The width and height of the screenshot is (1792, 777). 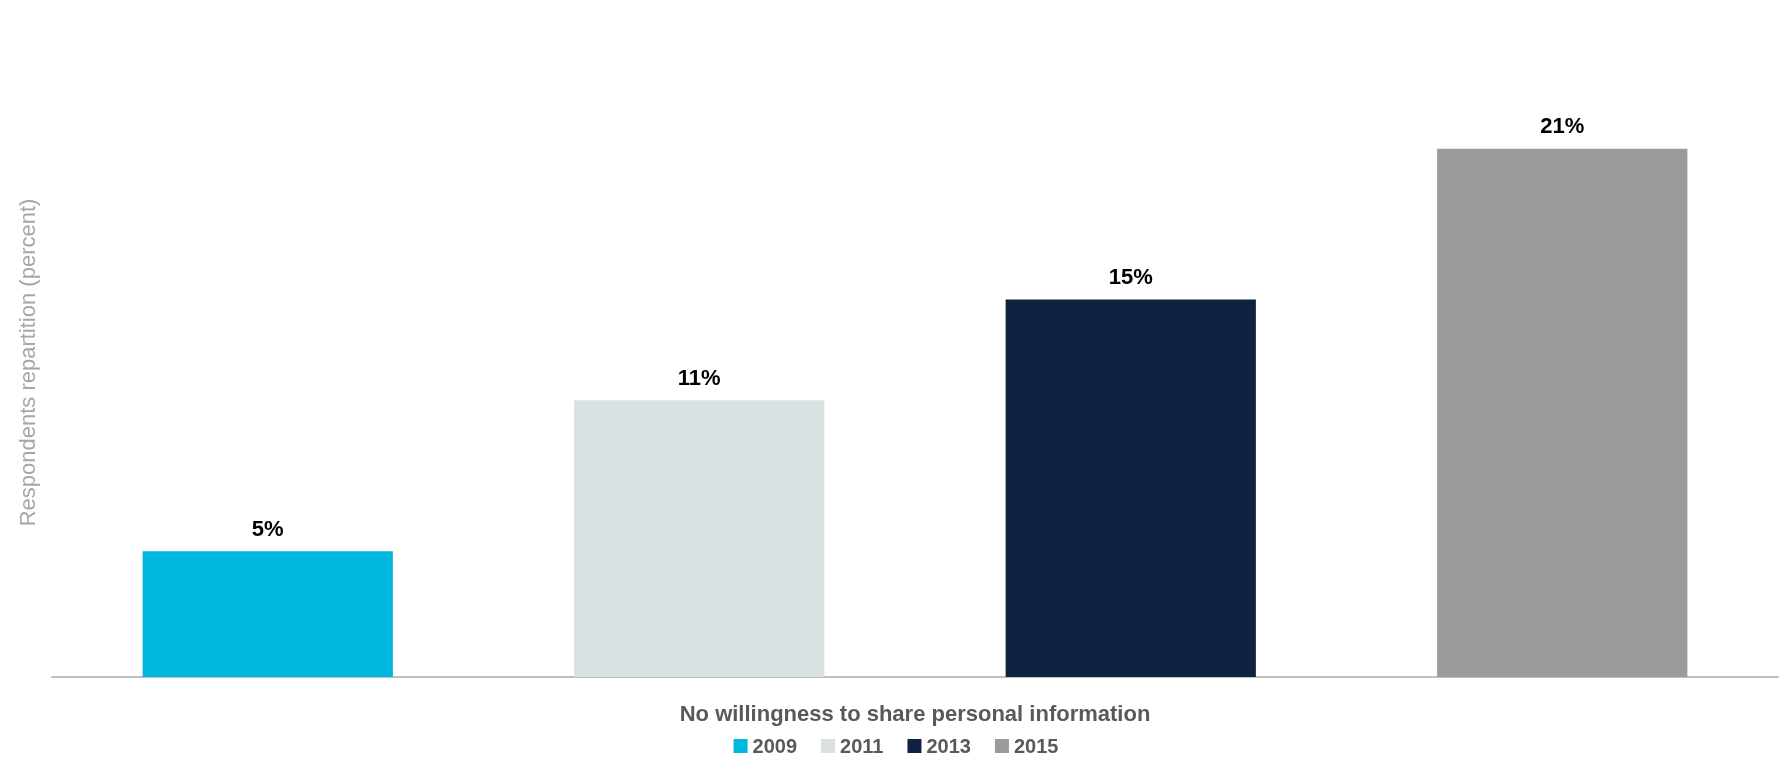 I want to click on data-label: 15%, so click(x=1130, y=277).